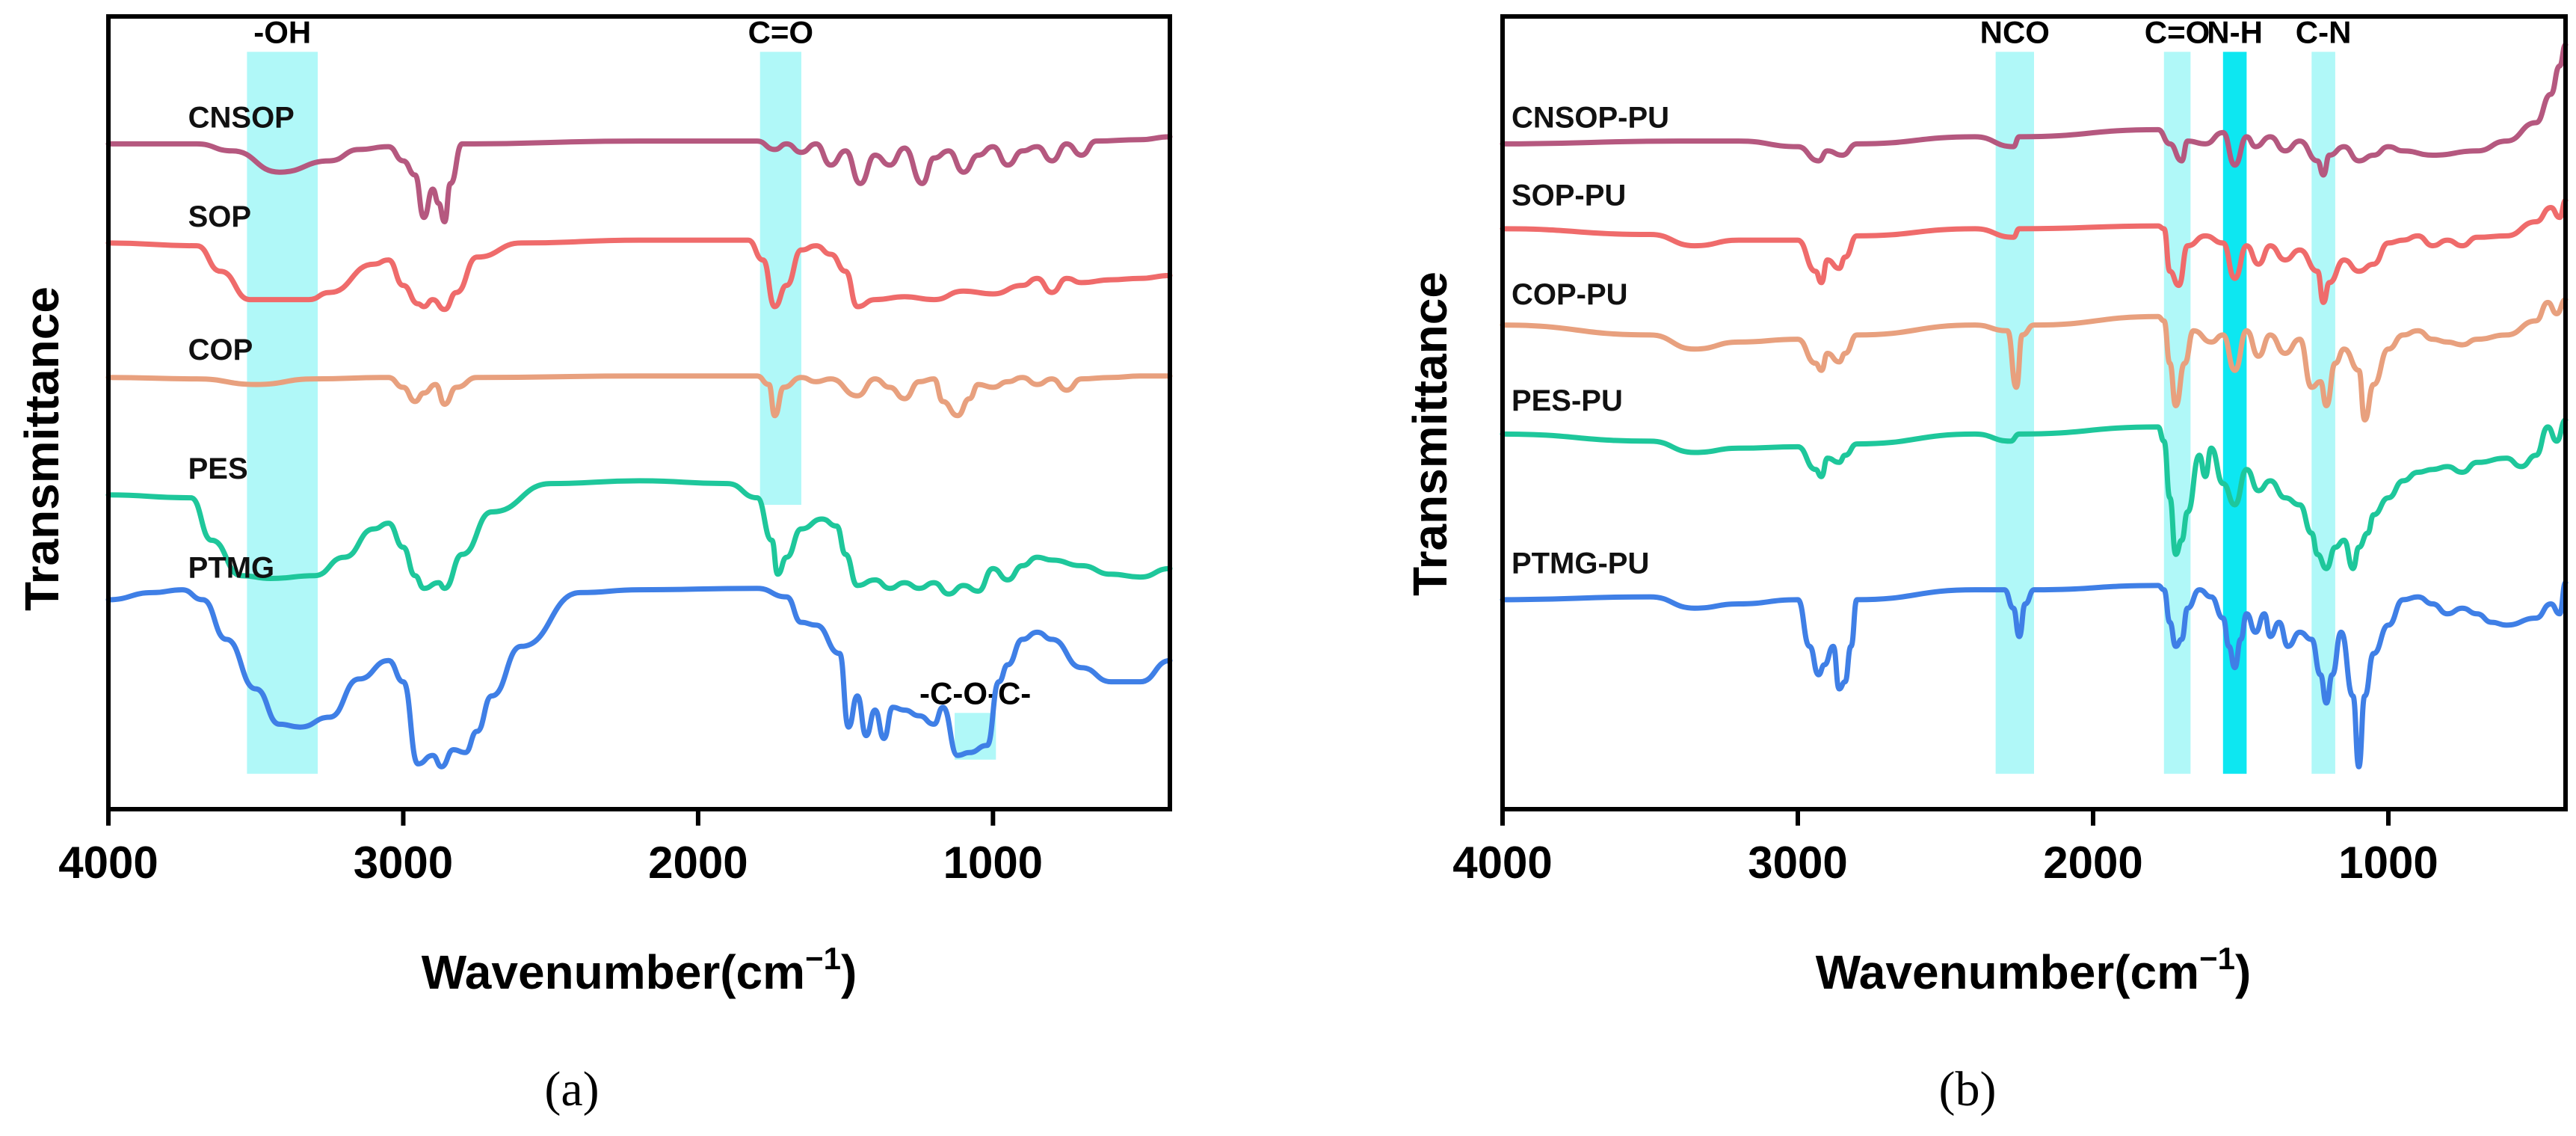 This screenshot has width=2576, height=1136. Describe the element at coordinates (2388, 863) in the screenshot. I see `xtick-label-1000-b: 1000` at that location.